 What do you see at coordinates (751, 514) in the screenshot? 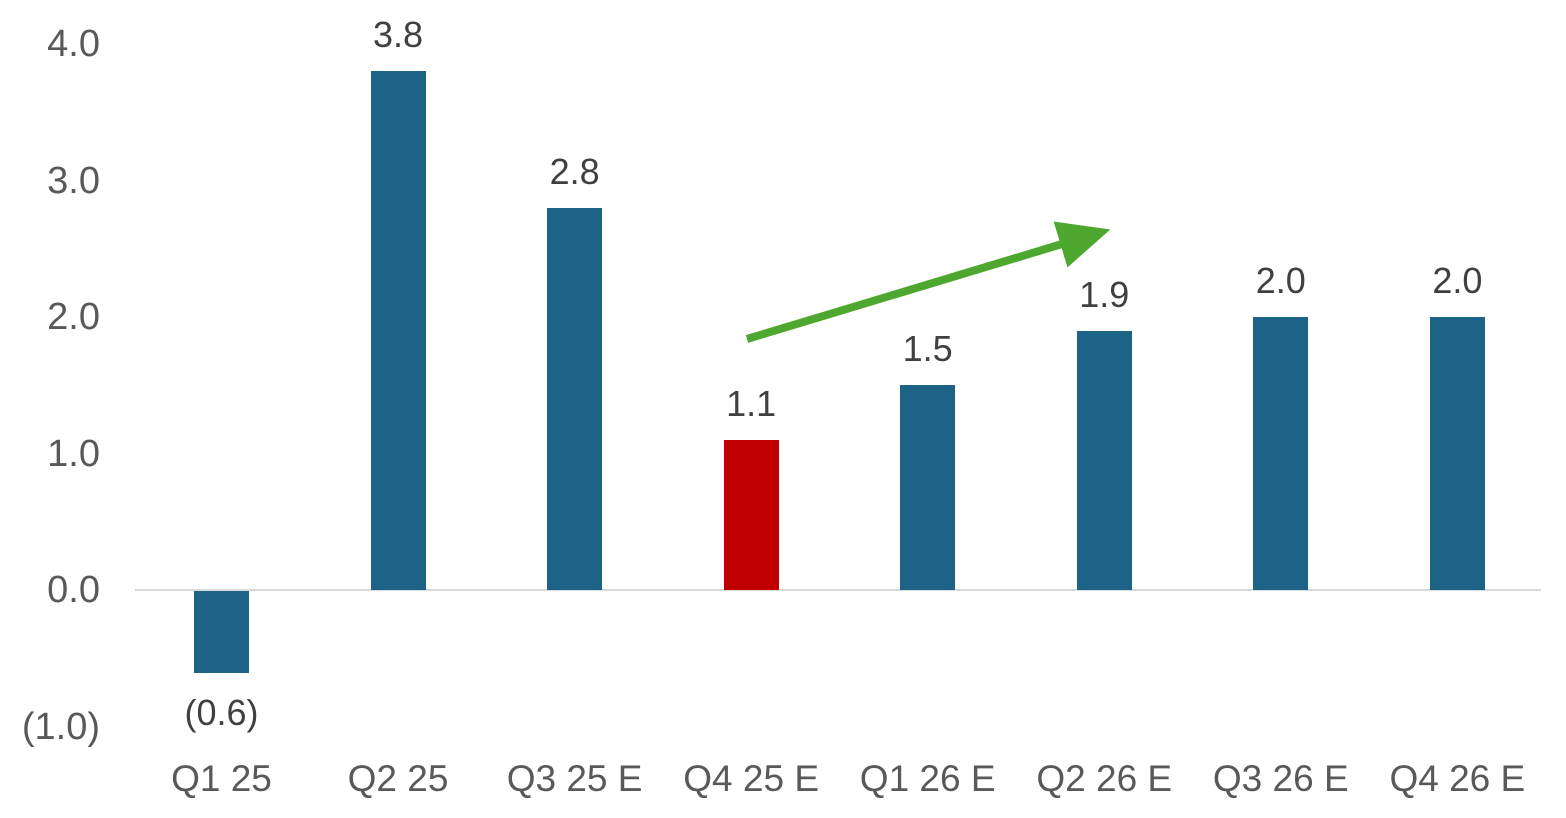
I see `bar-q4-25-e` at bounding box center [751, 514].